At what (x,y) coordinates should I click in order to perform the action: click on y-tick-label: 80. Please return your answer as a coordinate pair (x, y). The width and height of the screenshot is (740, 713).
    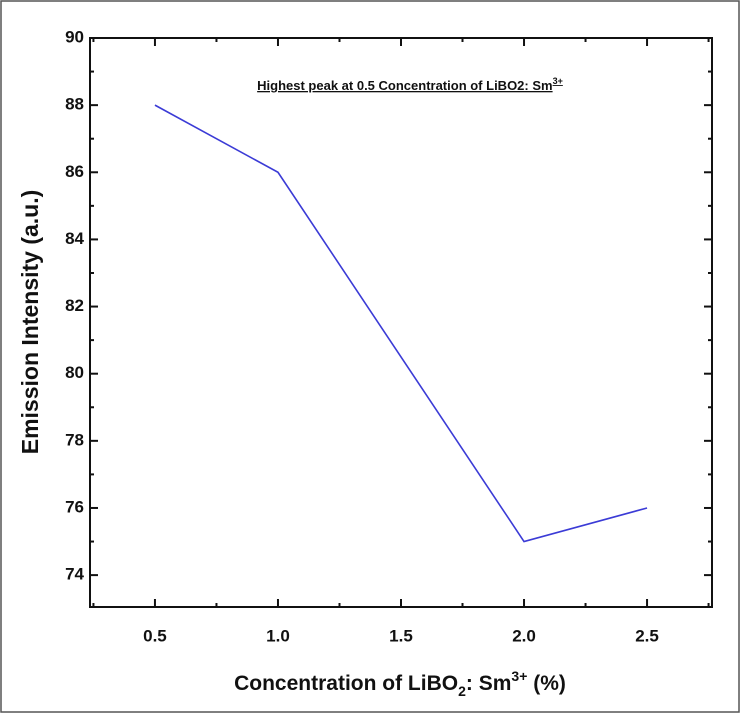
    Looking at the image, I should click on (74, 372).